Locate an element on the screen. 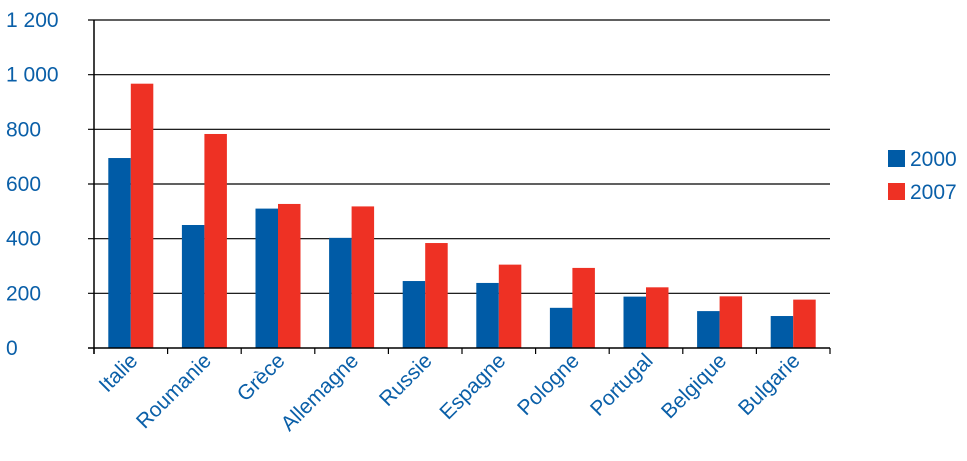 This screenshot has width=967, height=461. y-axis-tick-labels: 0 200 400 600 800 1 000 1 200 is located at coordinates (32, 184).